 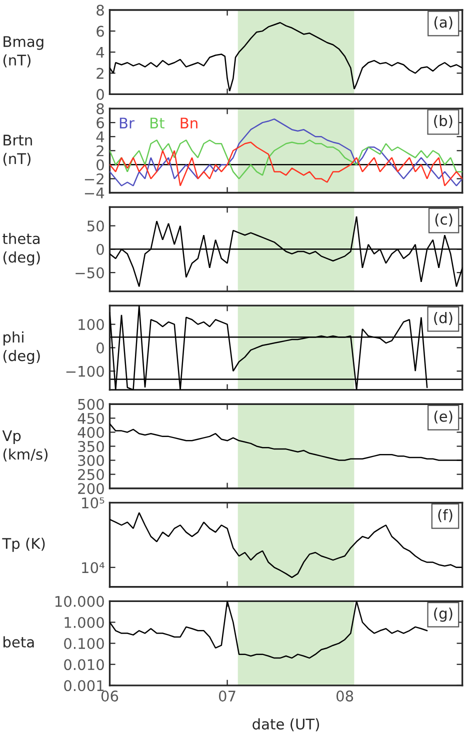 What do you see at coordinates (443, 121) in the screenshot?
I see `annotation: (b)` at bounding box center [443, 121].